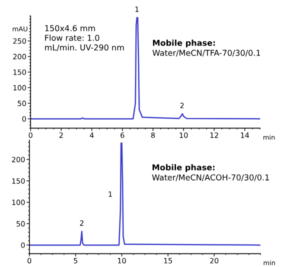 The image size is (300, 267). Describe the element at coordinates (210, 178) in the screenshot. I see `annotation: Water/MeCN/ACOH-70/30/0.1` at that location.